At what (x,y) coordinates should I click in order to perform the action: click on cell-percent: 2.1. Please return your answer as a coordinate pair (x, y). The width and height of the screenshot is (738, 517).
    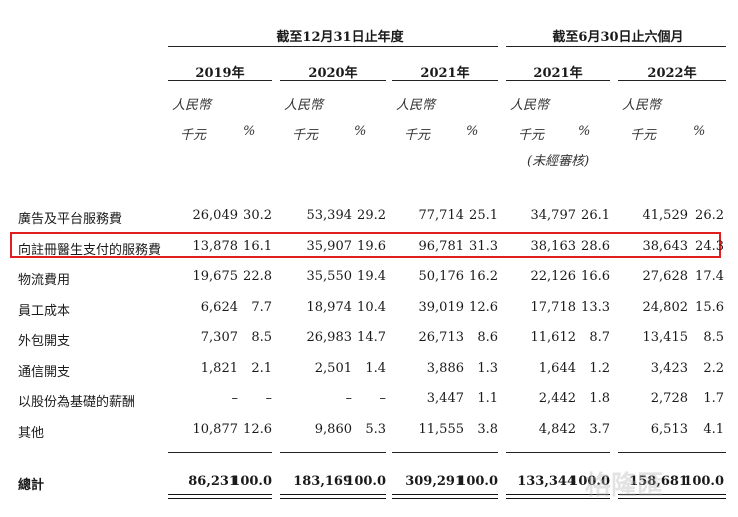
    Looking at the image, I should click on (261, 368).